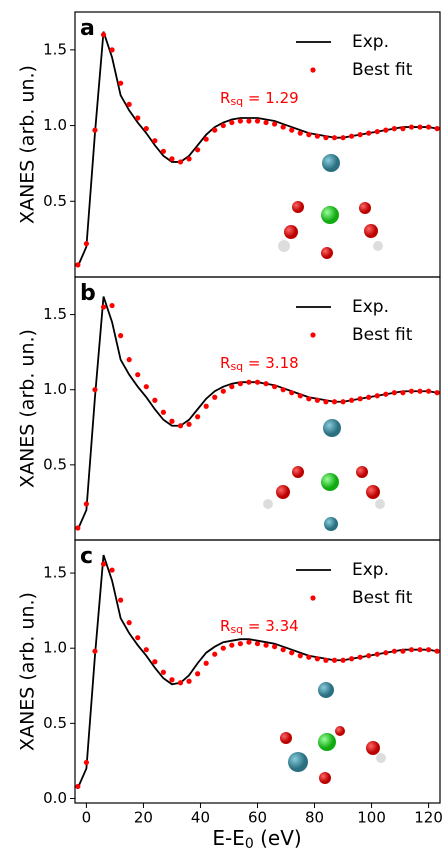 Image resolution: width=443 pixels, height=851 pixels. I want to click on y-tick-label: 1.0, so click(55, 125).